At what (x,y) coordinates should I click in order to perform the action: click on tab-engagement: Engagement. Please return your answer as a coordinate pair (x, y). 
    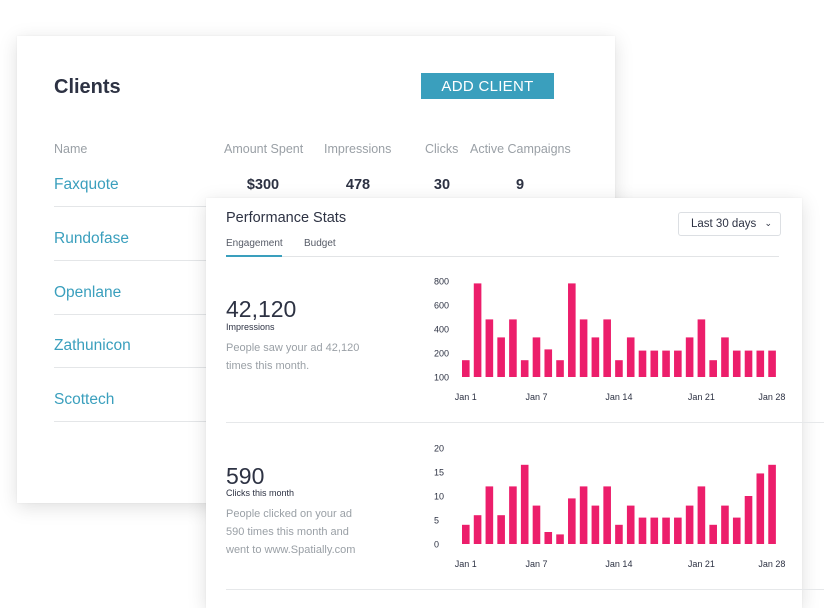
    Looking at the image, I should click on (254, 243).